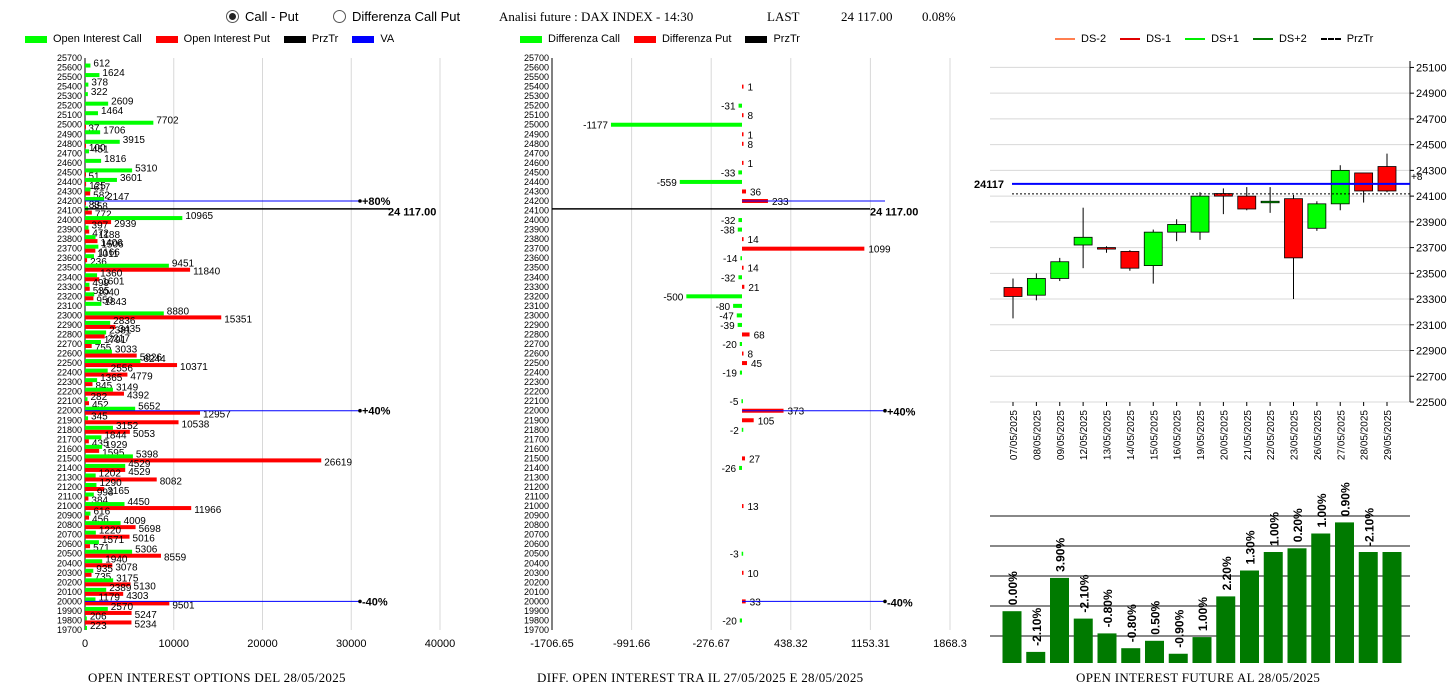 The image size is (1454, 689). What do you see at coordinates (1060, 270) in the screenshot?
I see `candle-body` at bounding box center [1060, 270].